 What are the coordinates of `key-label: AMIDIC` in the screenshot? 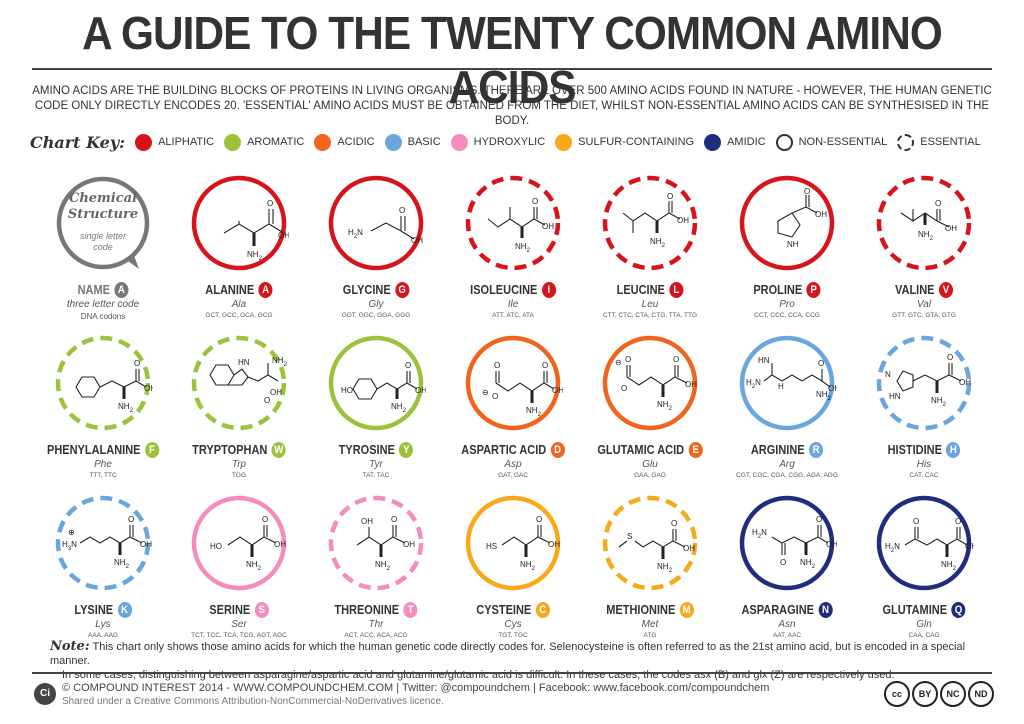 It's located at (746, 142).